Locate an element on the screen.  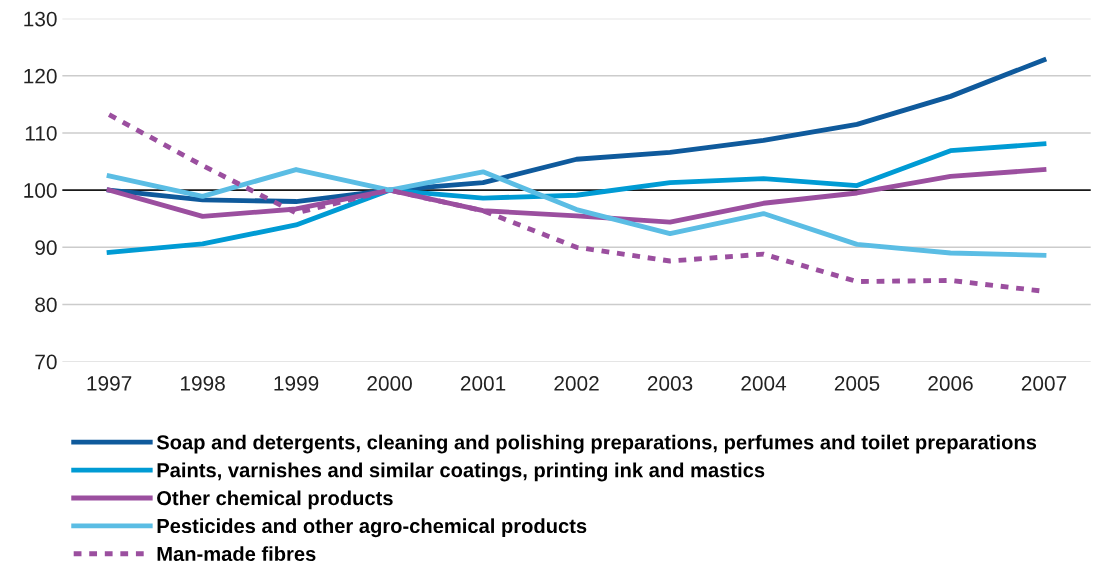
x-tick-label: 2005 is located at coordinates (857, 383).